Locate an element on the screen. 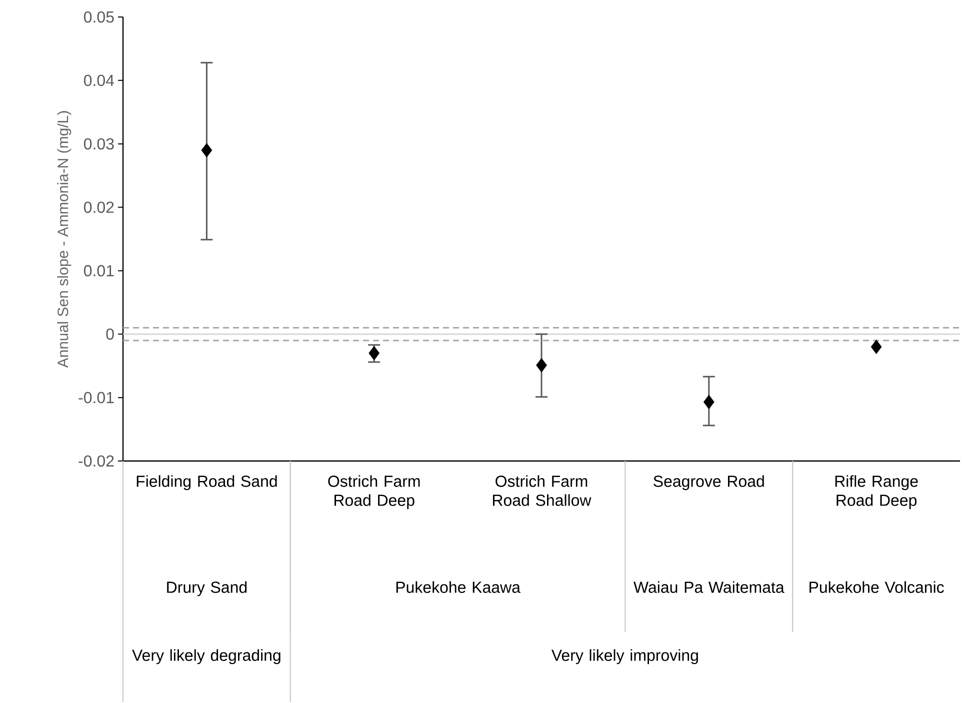 The image size is (962, 703). y-tick-label: 0.02 is located at coordinates (99, 208).